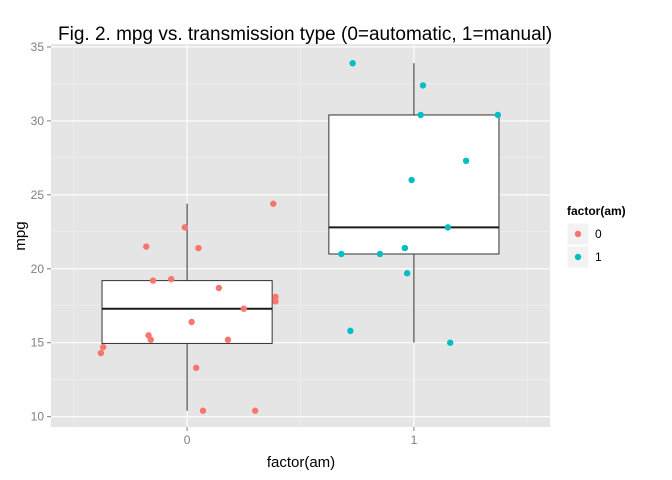 This screenshot has height=480, width=672. Describe the element at coordinates (598, 257) in the screenshot. I see `legend-label: 1` at that location.